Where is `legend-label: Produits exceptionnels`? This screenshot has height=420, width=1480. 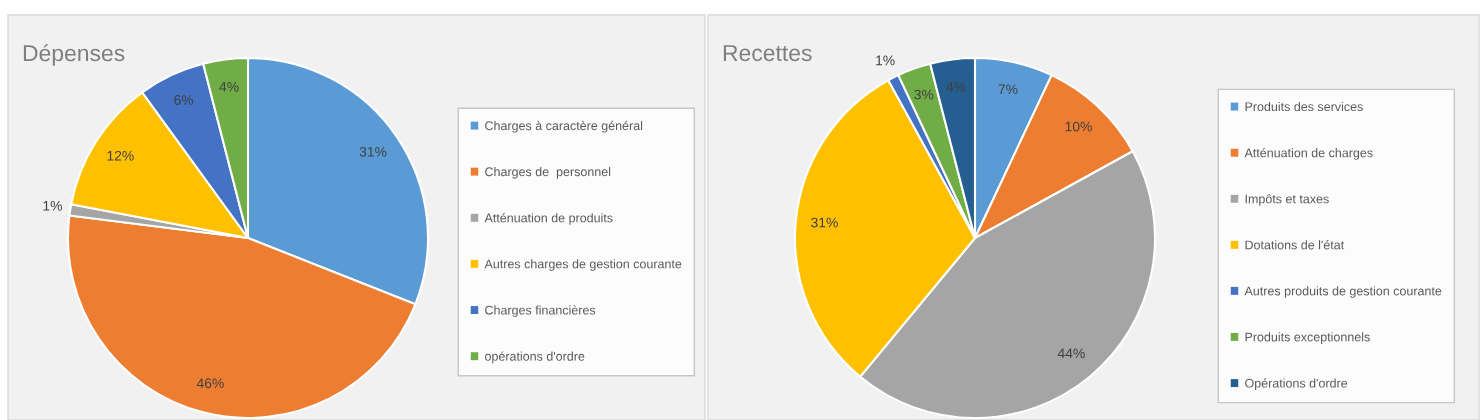
legend-label: Produits exceptionnels is located at coordinates (1307, 338).